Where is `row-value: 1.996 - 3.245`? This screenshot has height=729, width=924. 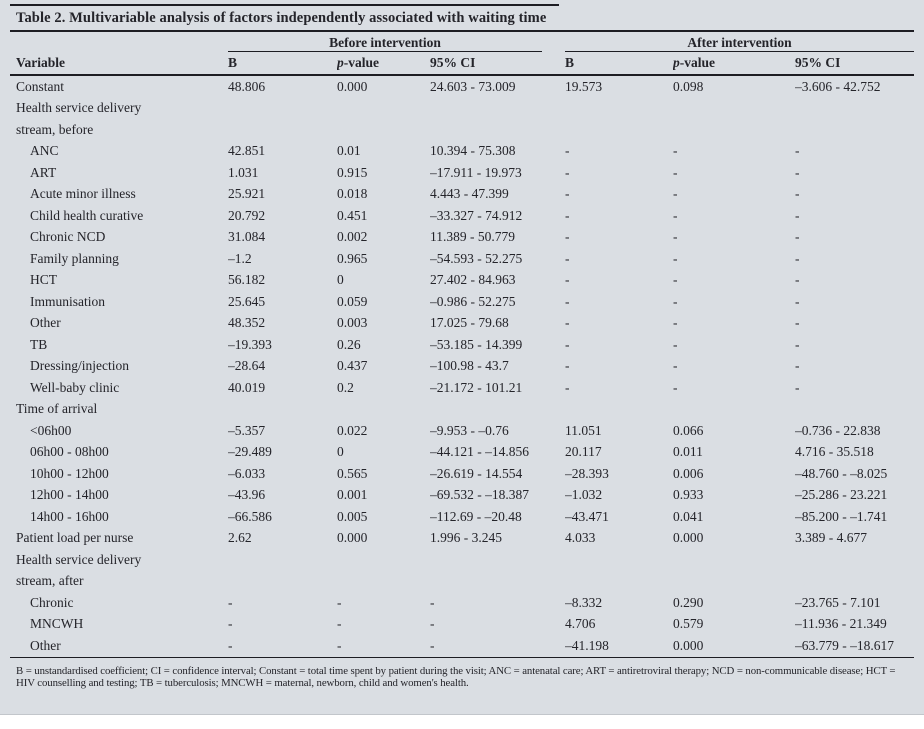 row-value: 1.996 - 3.245 is located at coordinates (466, 538).